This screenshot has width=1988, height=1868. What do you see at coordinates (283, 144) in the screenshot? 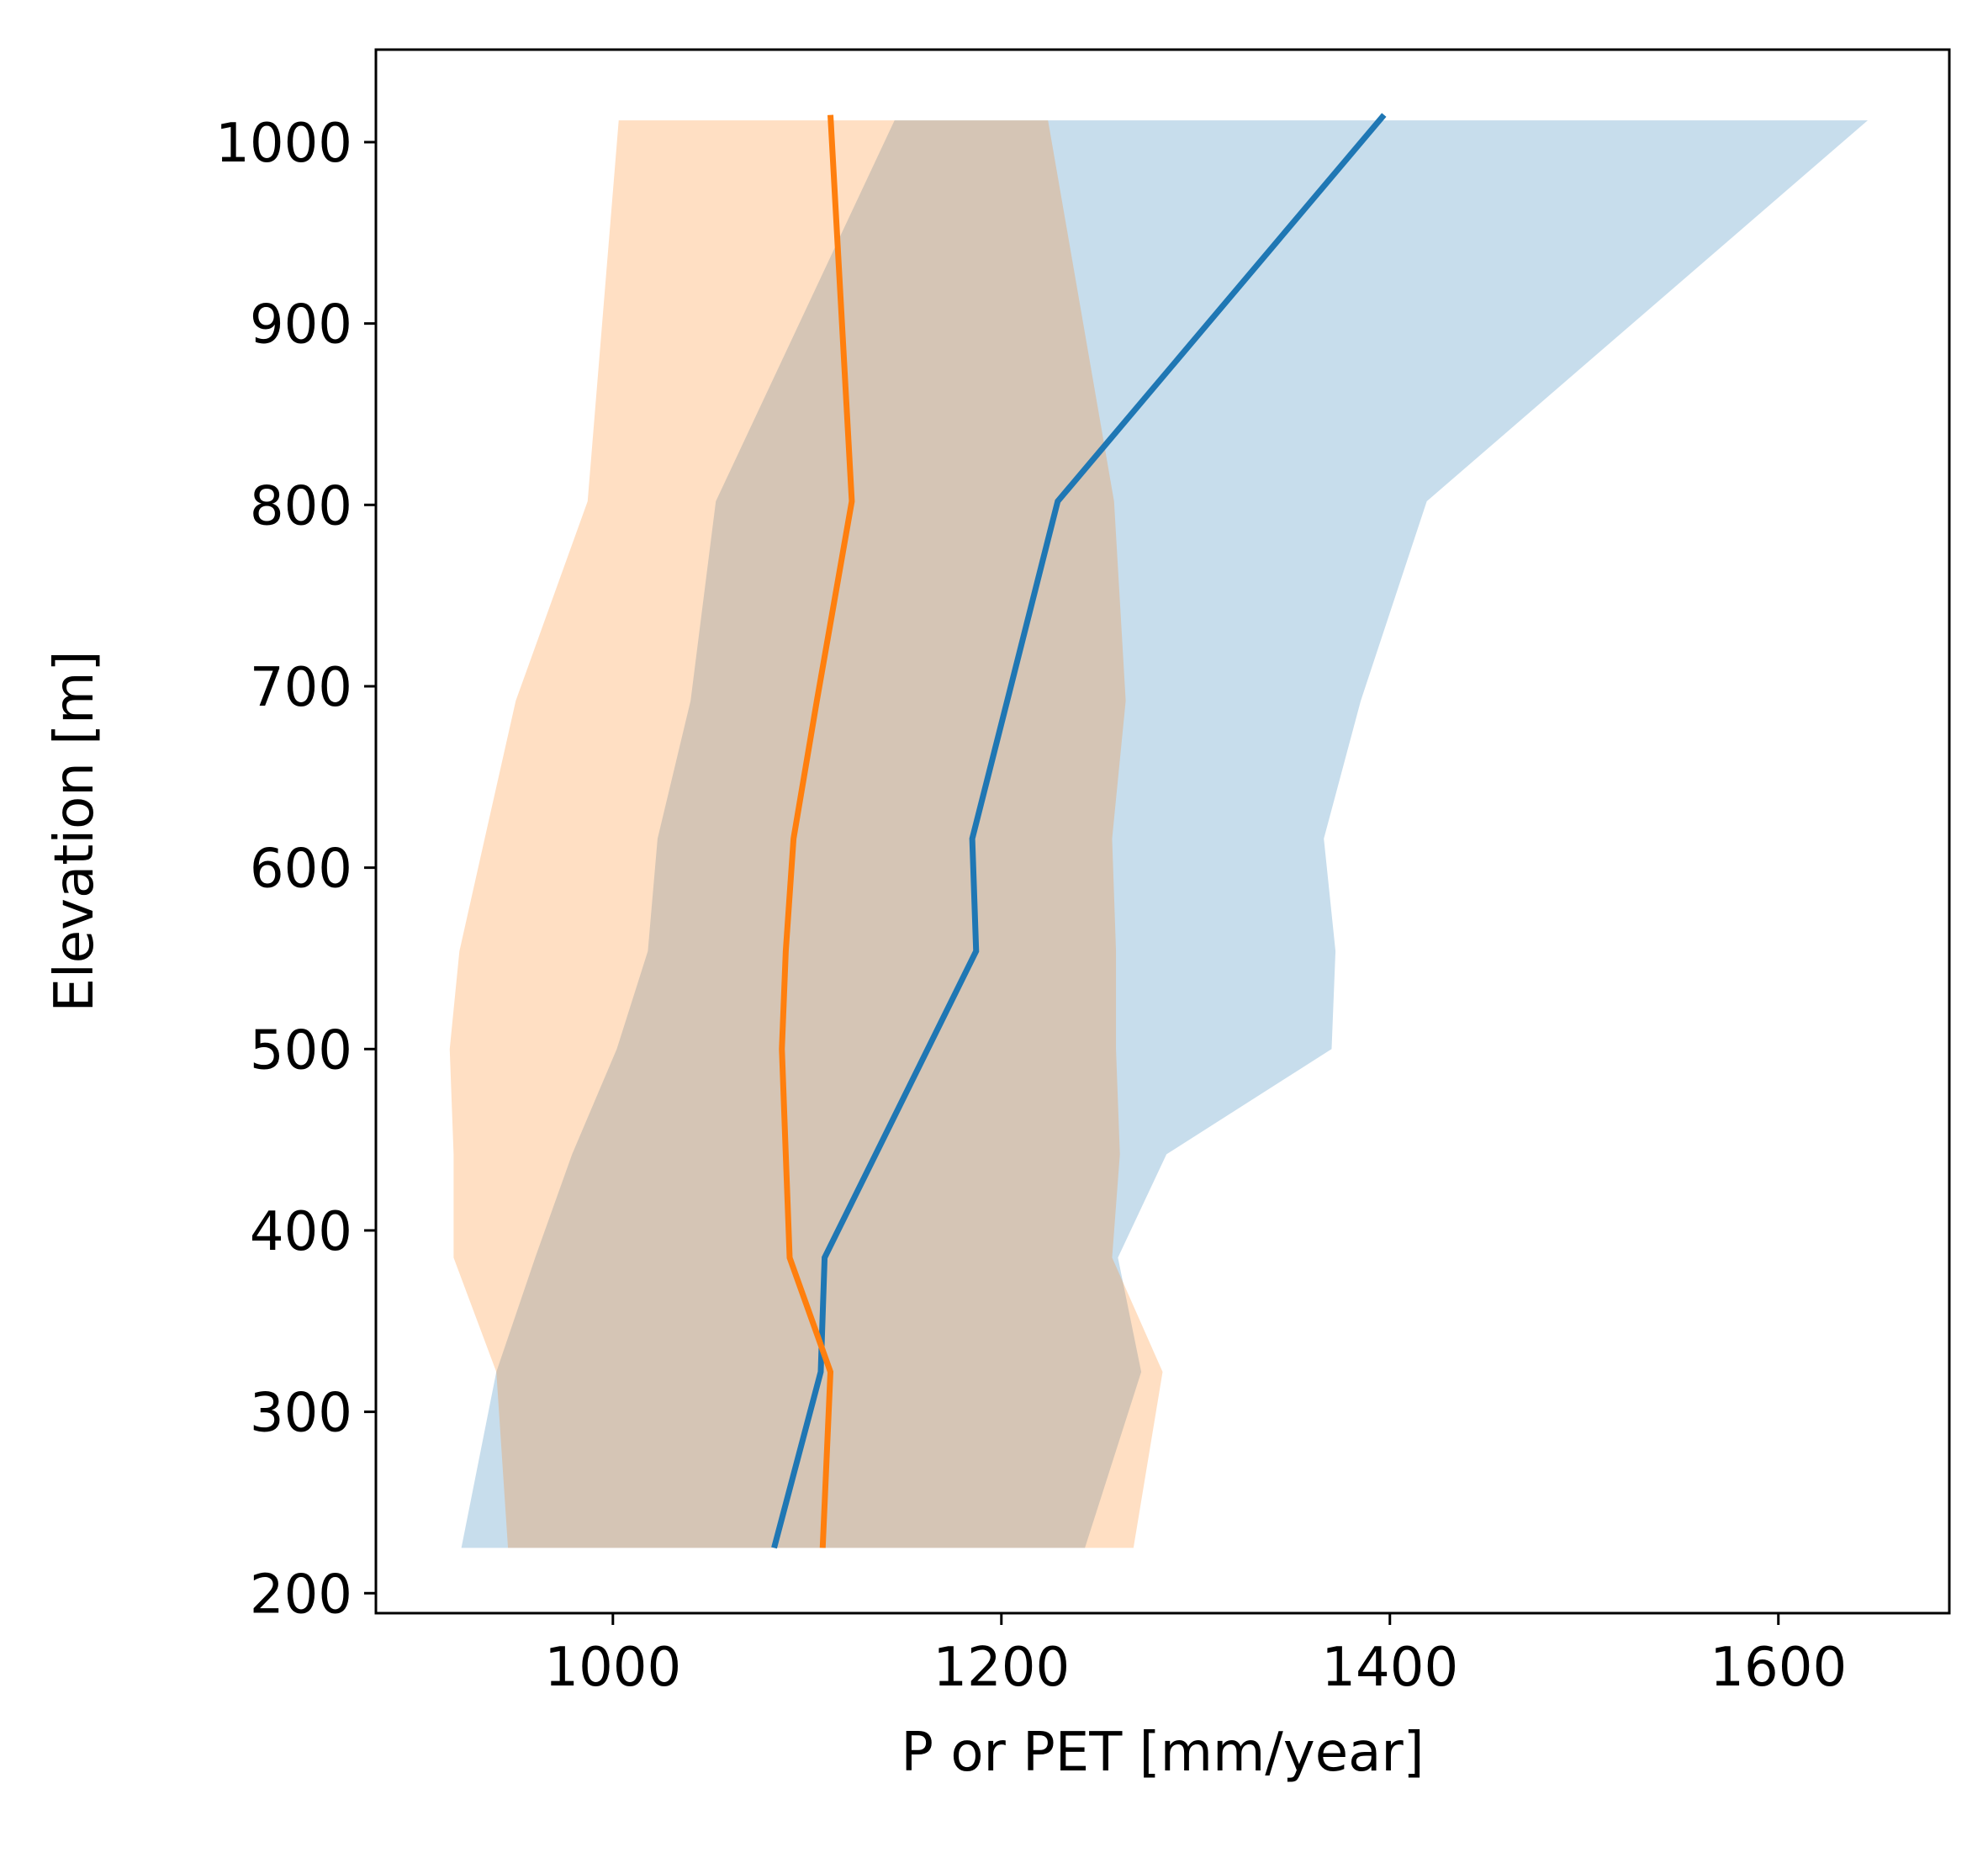
I see `y-tick-label: 1000` at bounding box center [283, 144].